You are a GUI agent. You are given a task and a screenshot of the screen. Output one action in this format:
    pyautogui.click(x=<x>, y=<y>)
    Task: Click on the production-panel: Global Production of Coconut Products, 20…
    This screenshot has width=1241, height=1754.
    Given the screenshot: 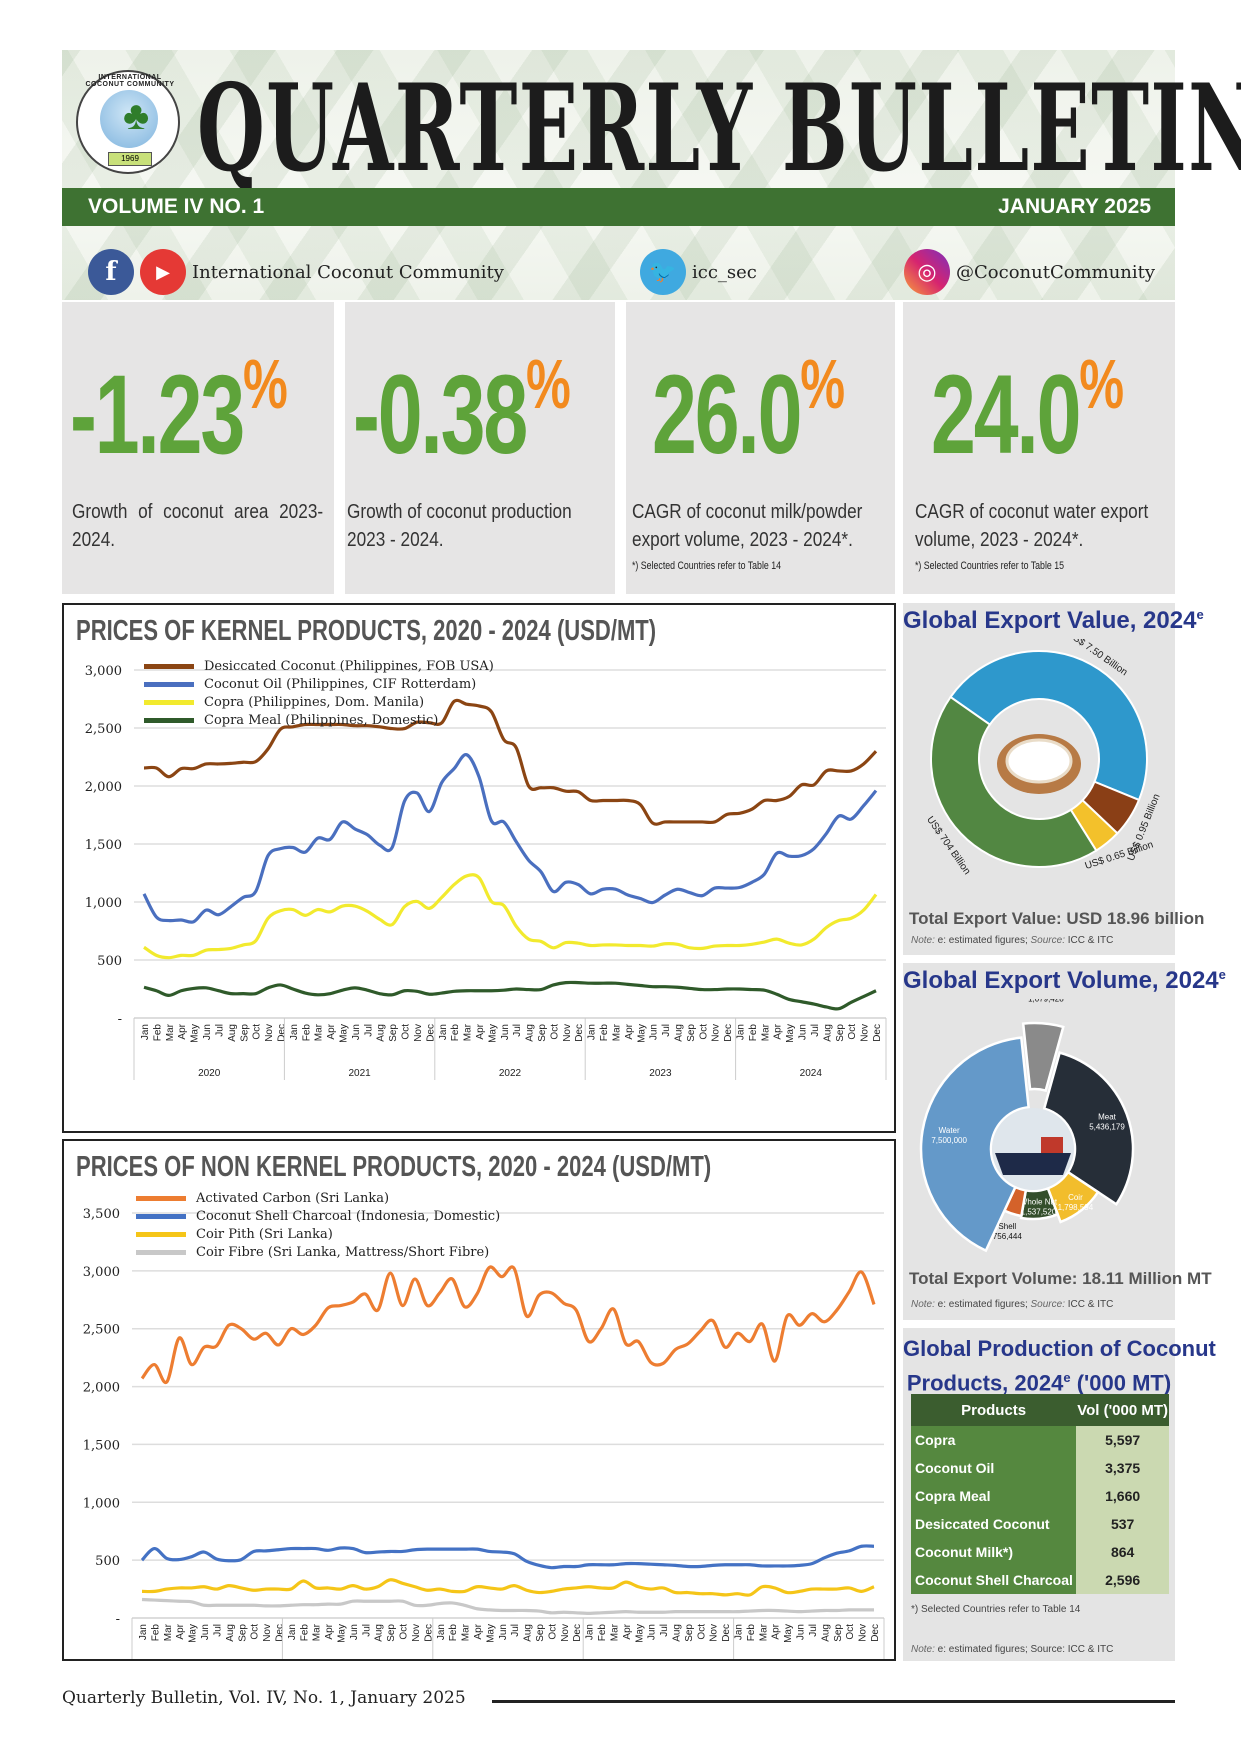 What is the action you would take?
    pyautogui.click(x=1059, y=1494)
    